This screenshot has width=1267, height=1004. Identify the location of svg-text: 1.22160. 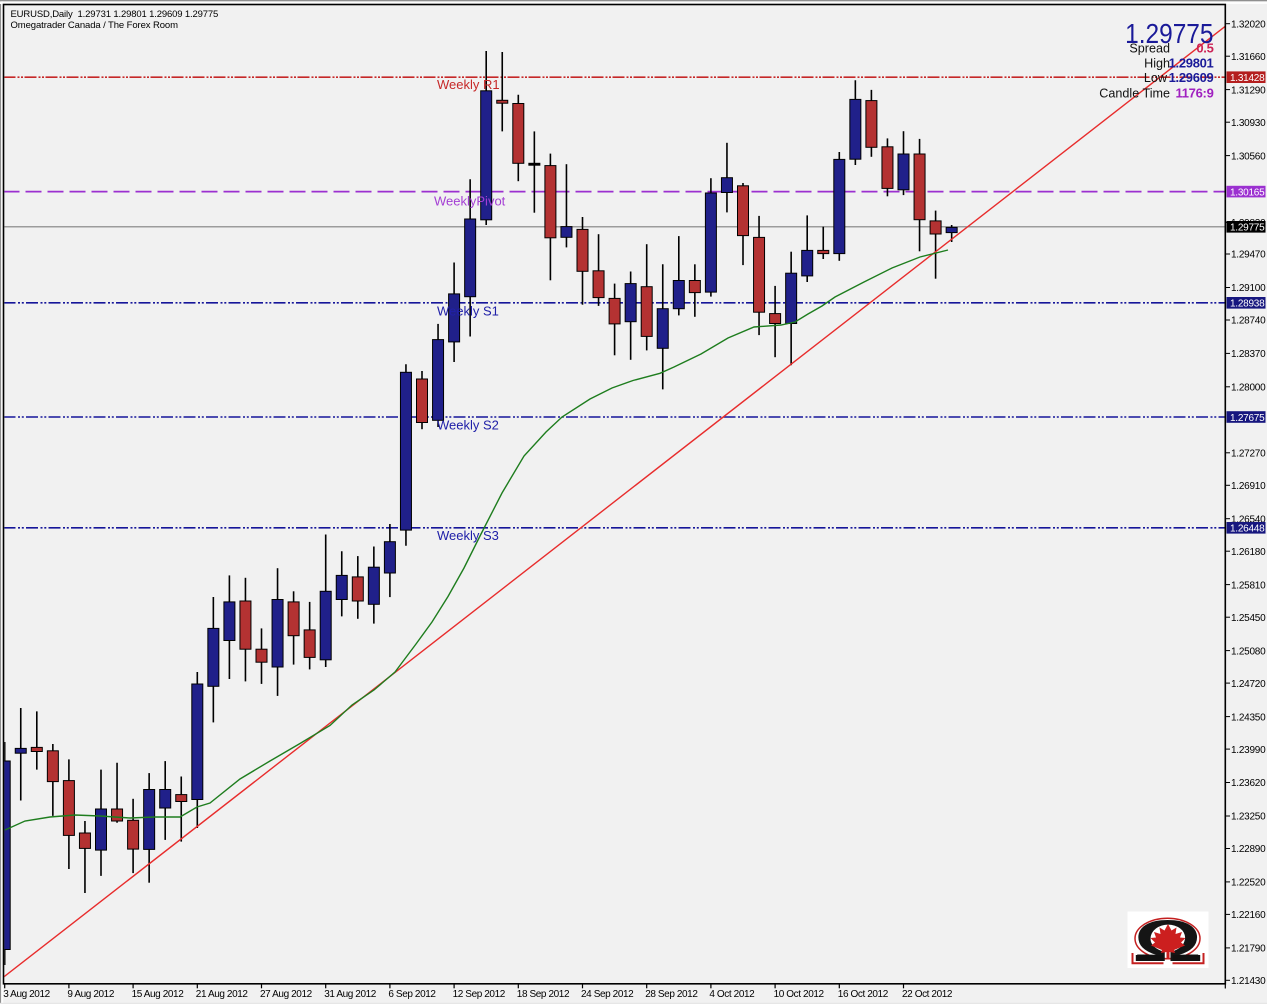
(1248, 915).